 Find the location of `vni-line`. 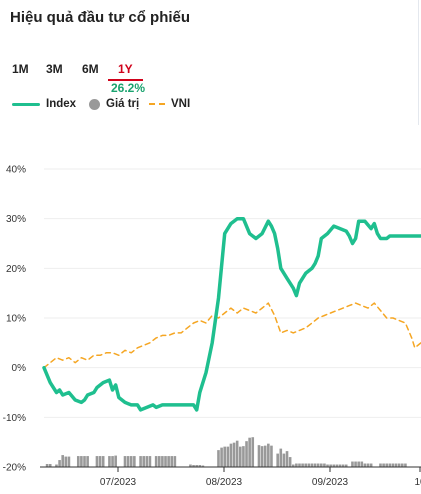

vni-line is located at coordinates (232, 335).